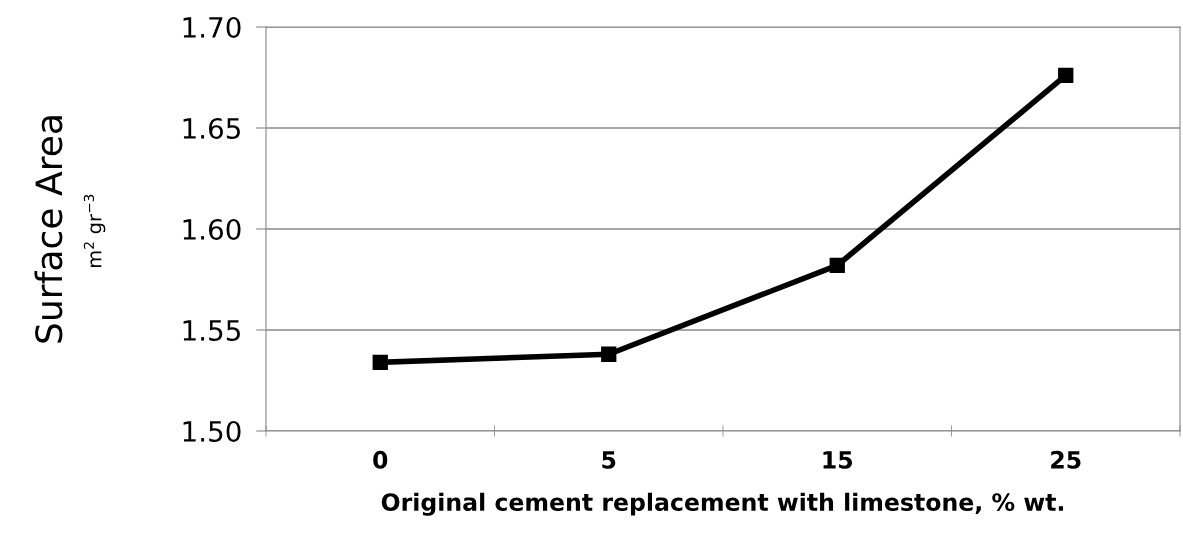  I want to click on y-axis-title: Surface Area, so click(48, 229).